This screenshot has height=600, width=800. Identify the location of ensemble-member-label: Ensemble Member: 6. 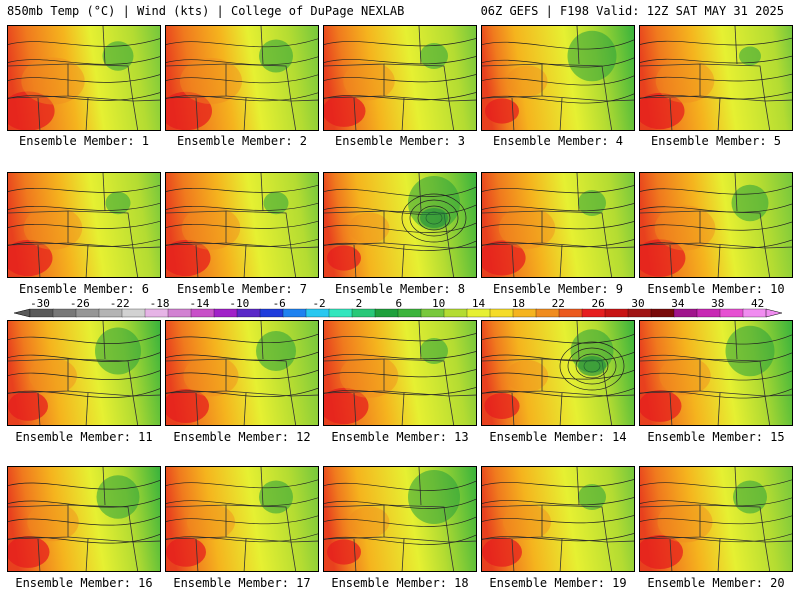
(84, 289).